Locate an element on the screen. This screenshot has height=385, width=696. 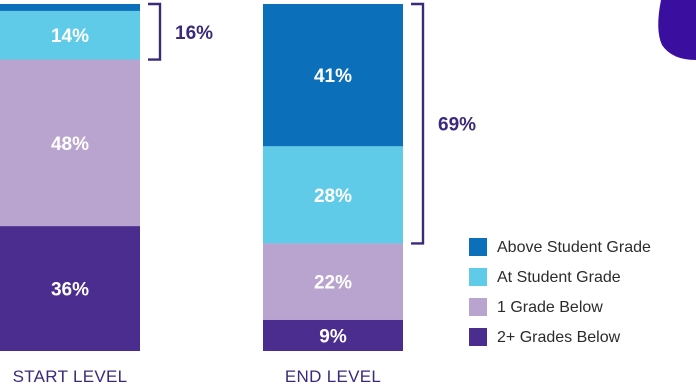
legend-label: At Student Grade is located at coordinates (559, 277).